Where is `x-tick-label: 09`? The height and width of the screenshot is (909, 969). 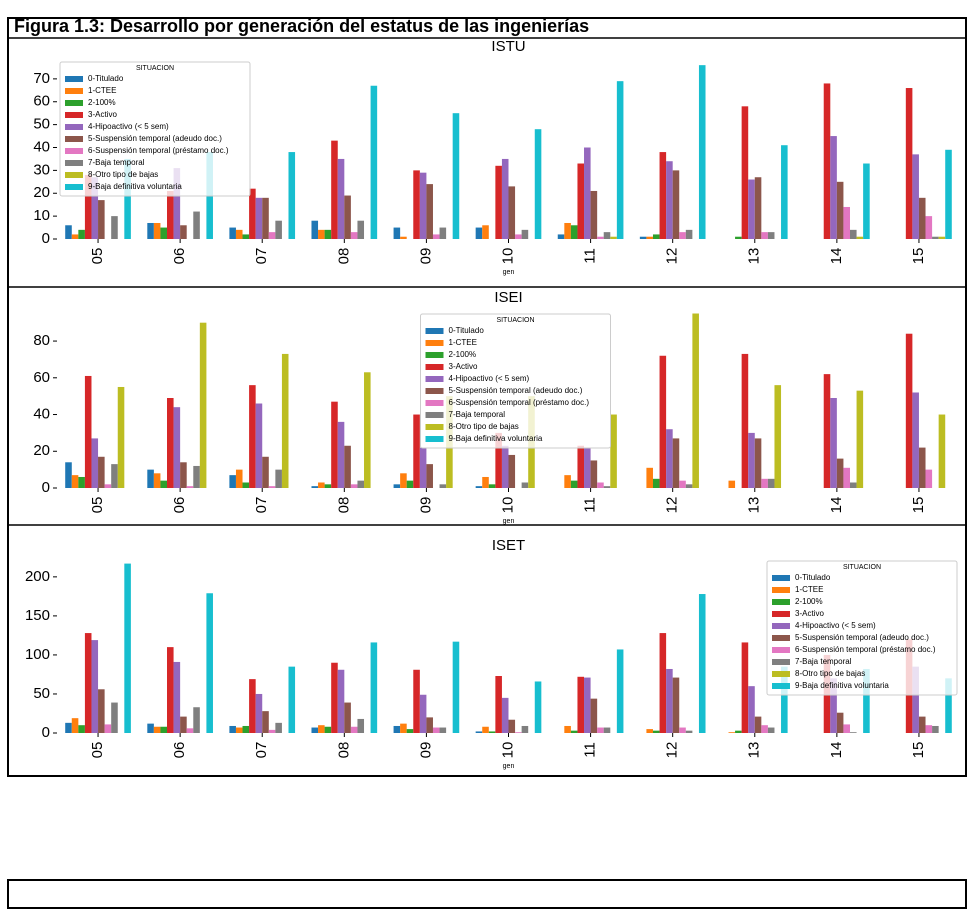 x-tick-label: 09 is located at coordinates (425, 750).